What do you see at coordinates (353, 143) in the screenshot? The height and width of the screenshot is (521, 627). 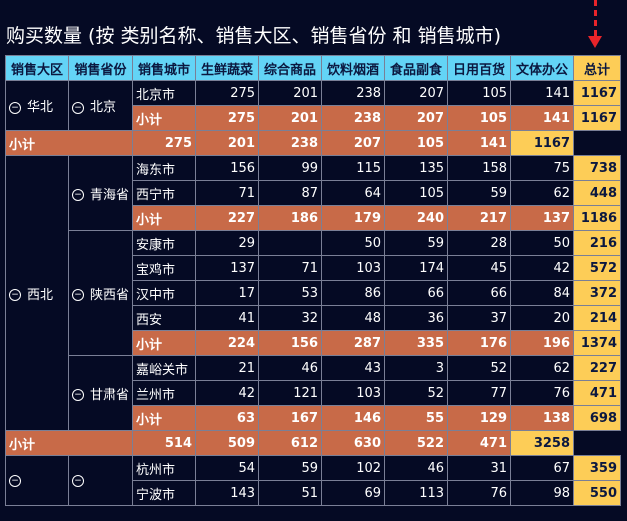 I see `value-cell: 207` at bounding box center [353, 143].